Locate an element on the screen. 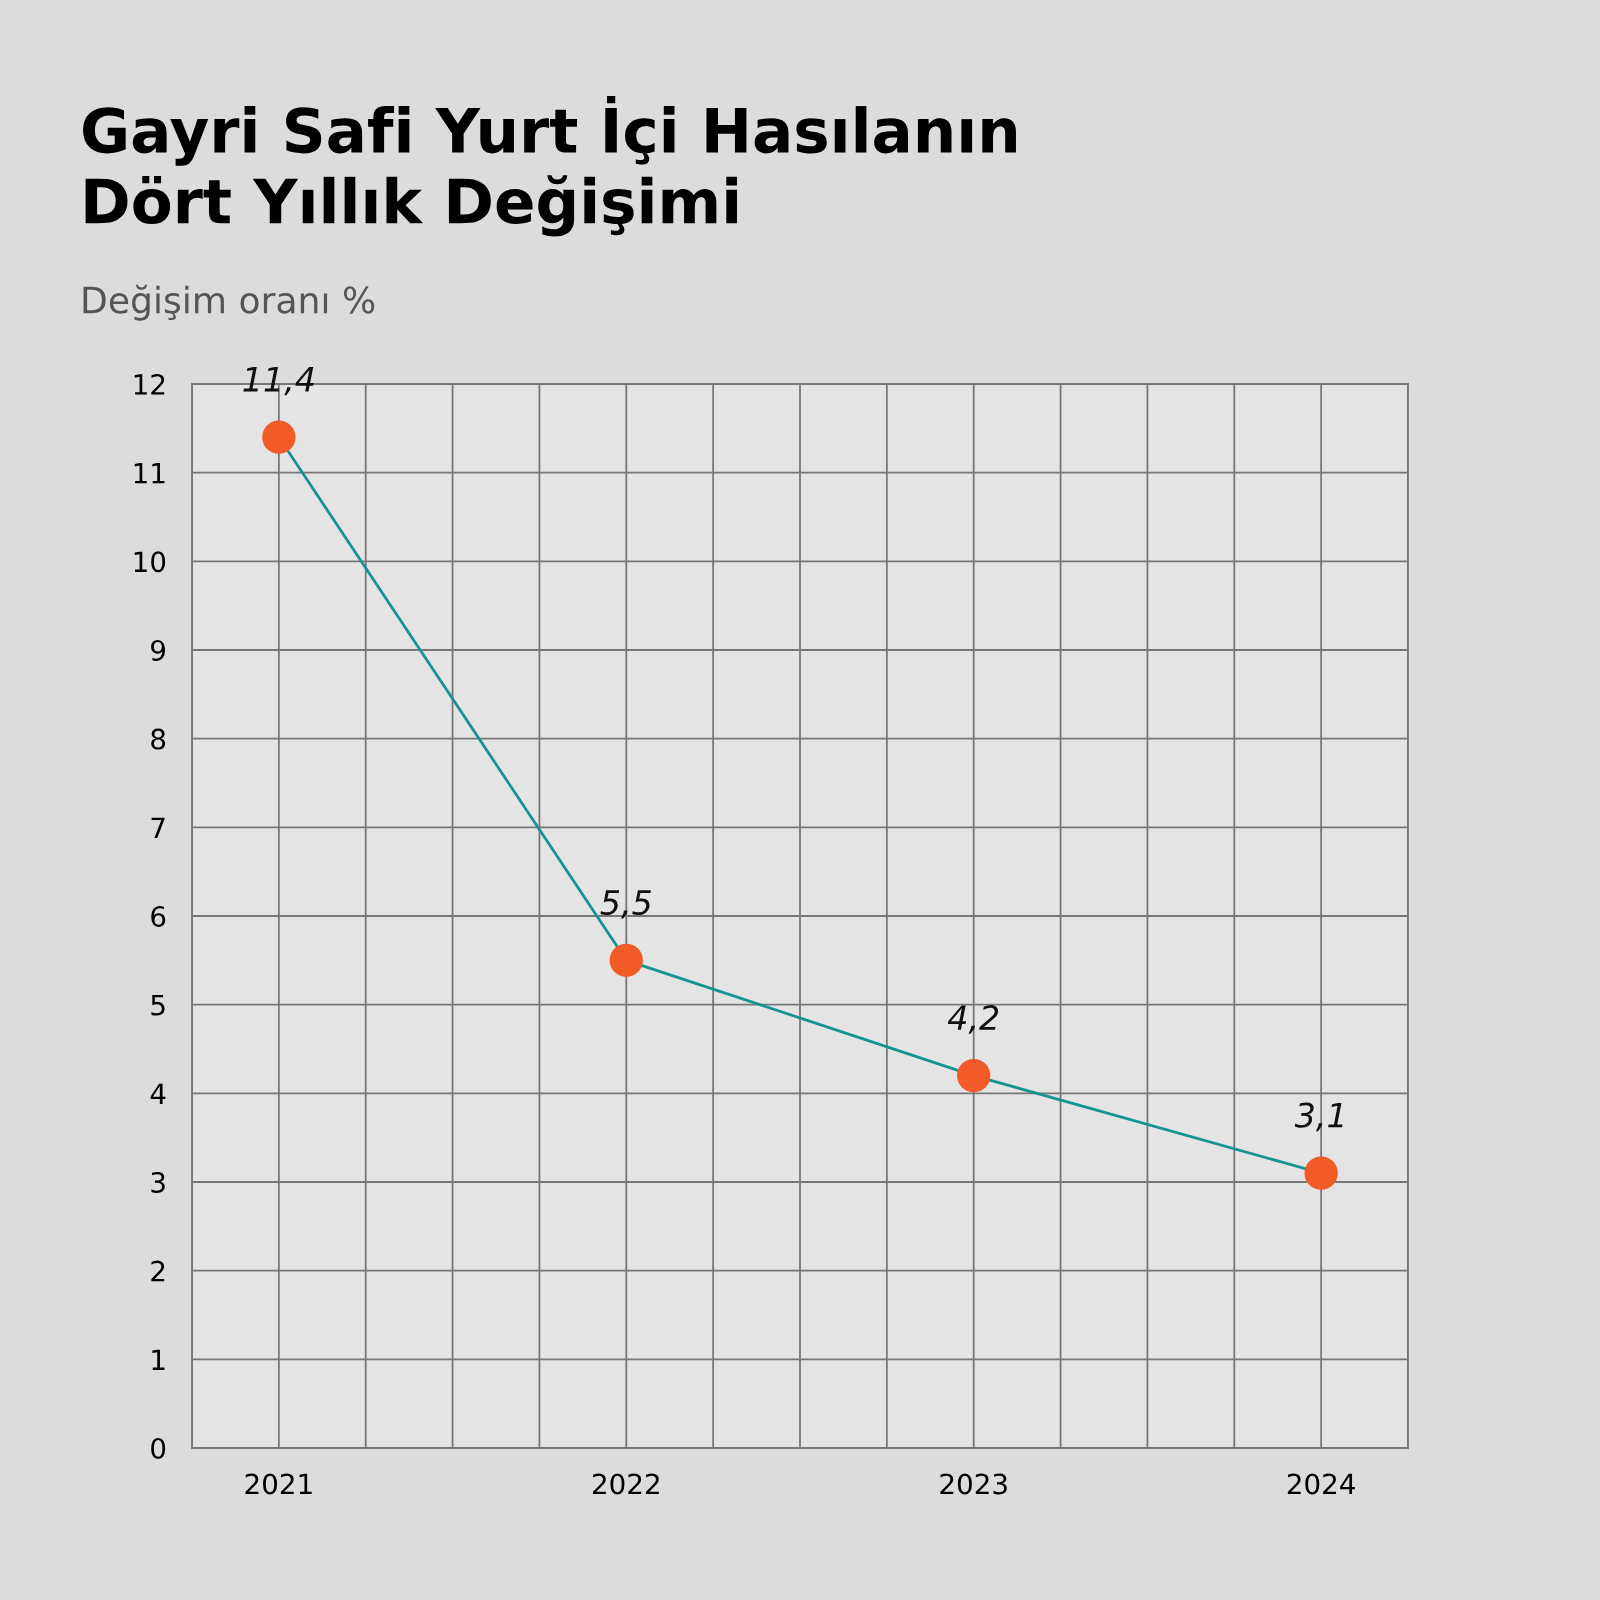 The height and width of the screenshot is (1600, 1600). y-tick-label: 2 is located at coordinates (158, 1271).